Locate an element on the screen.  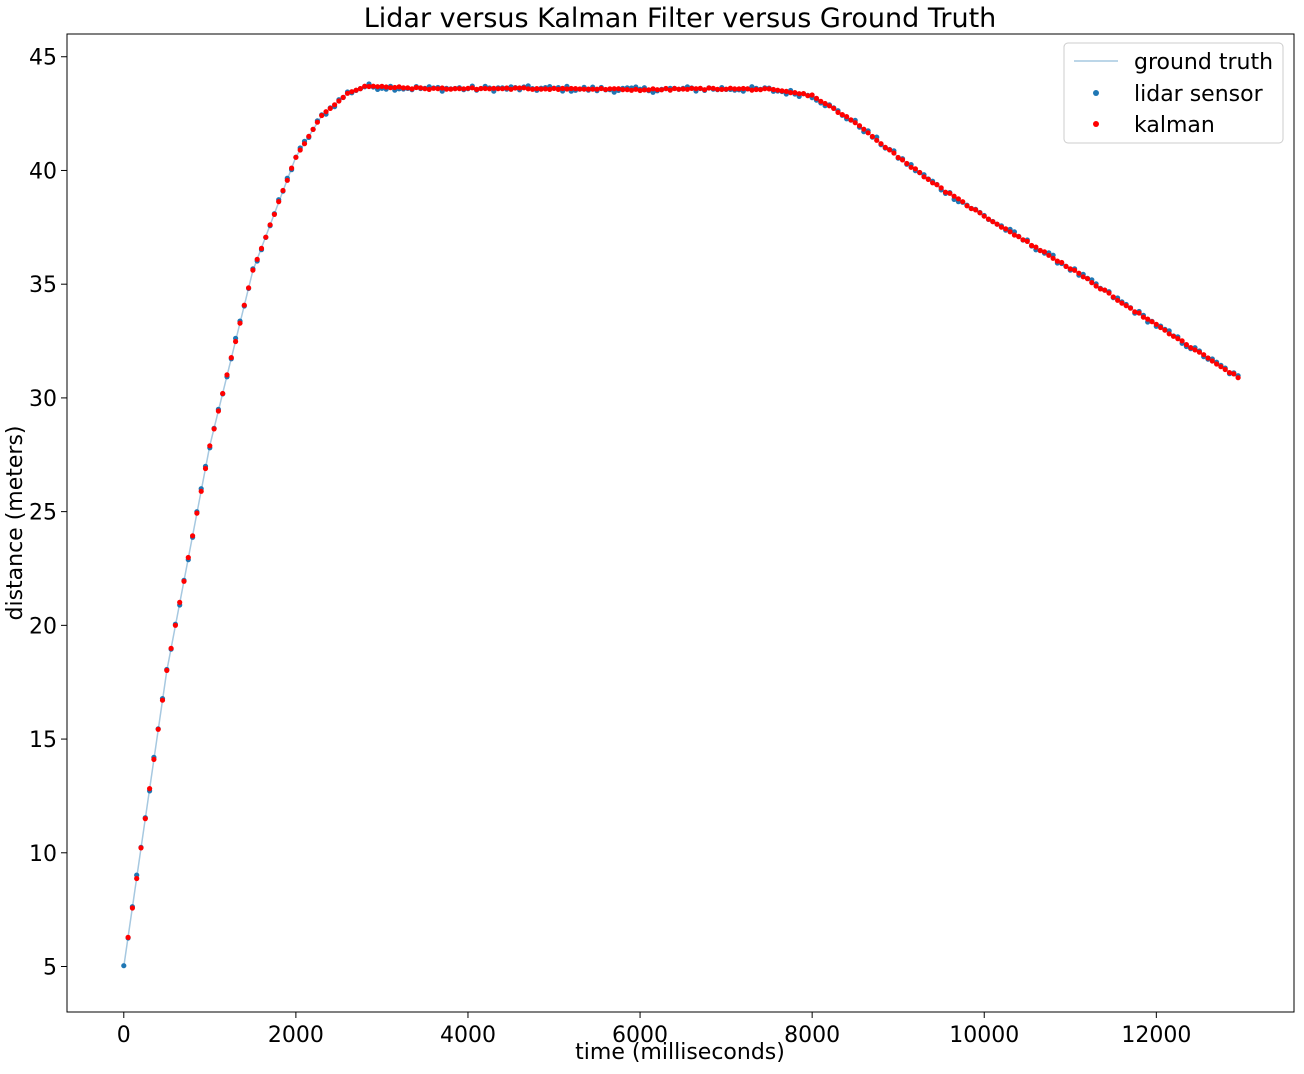
legend-kalman-marker is located at coordinates (1096, 124).